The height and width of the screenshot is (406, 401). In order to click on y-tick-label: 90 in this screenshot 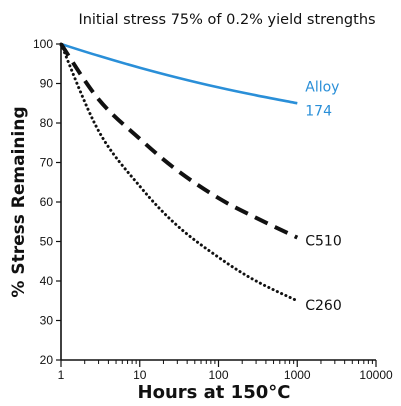, I will do `click(47, 84)`.